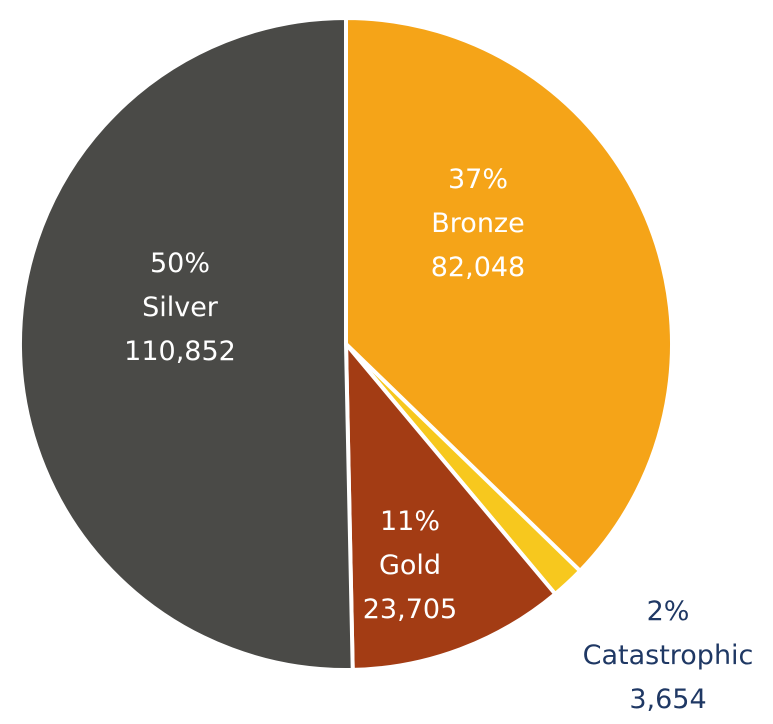 This screenshot has width=773, height=724. Describe the element at coordinates (410, 609) in the screenshot. I see `slice-label-gold-value: 23,705` at that location.